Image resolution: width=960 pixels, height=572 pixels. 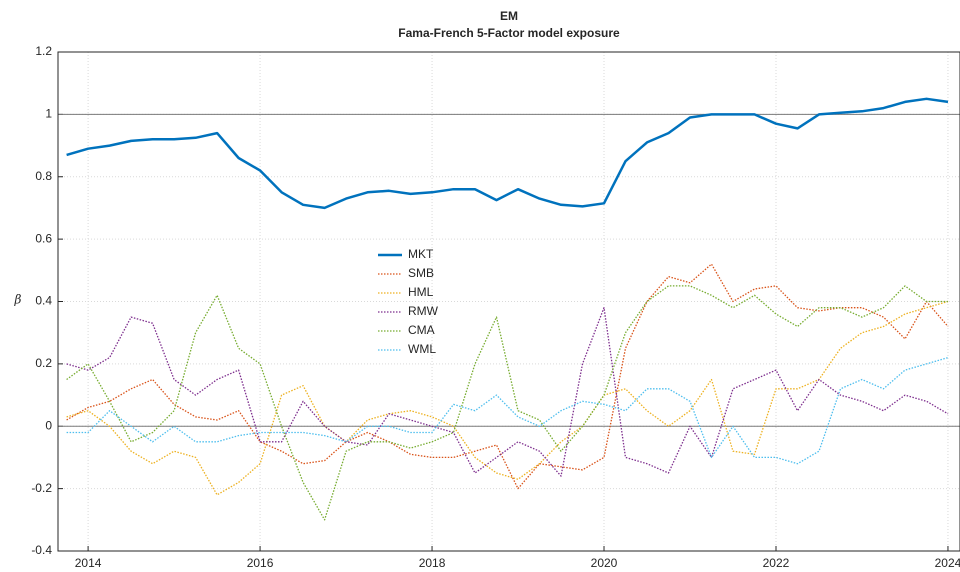 I want to click on legend-label: WML, so click(x=422, y=349).